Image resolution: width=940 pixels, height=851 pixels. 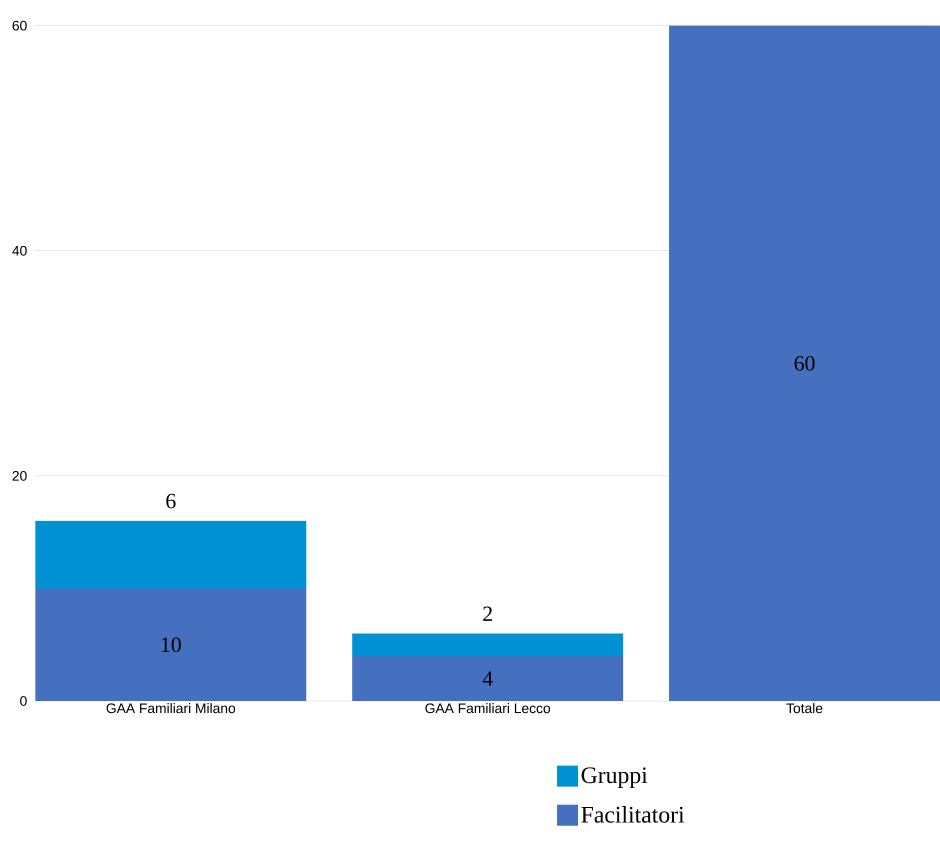 What do you see at coordinates (487, 613) in the screenshot?
I see `data-label: 2` at bounding box center [487, 613].